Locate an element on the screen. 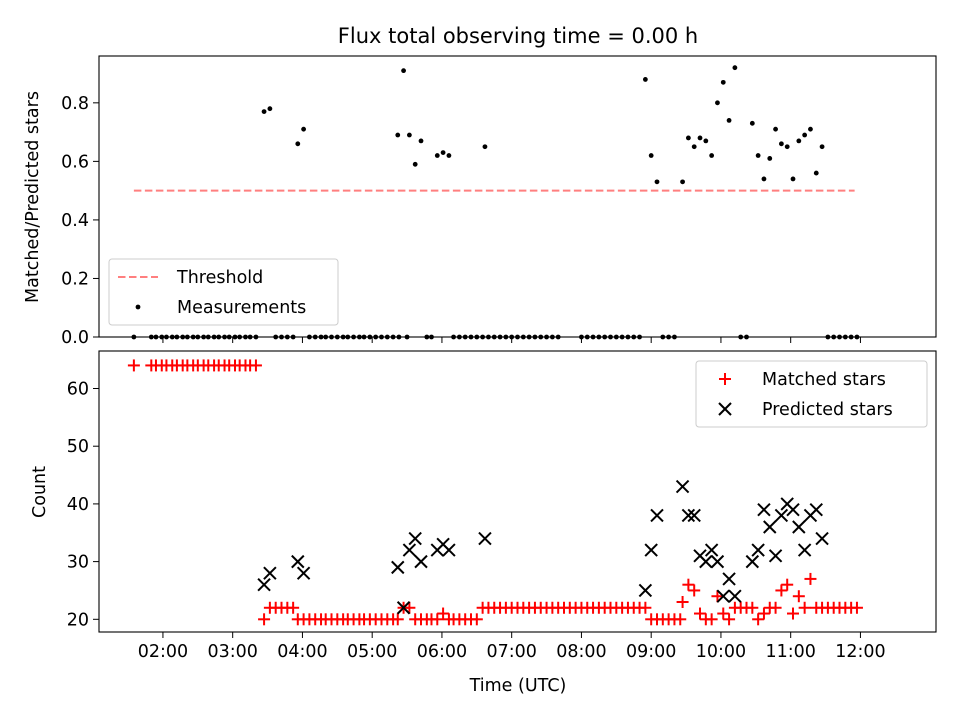 The image size is (960, 720). chart-title: Flux total observing time = 0.00 h is located at coordinates (518, 36).